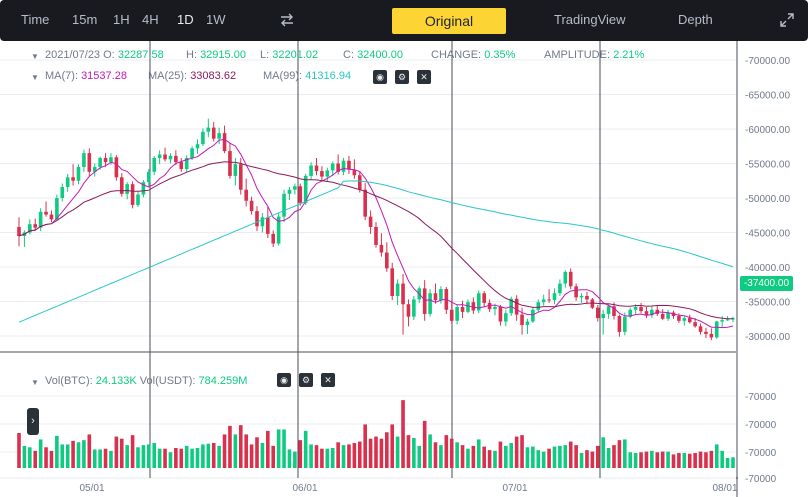  What do you see at coordinates (85, 19) in the screenshot?
I see `interval-15m: 15m` at bounding box center [85, 19].